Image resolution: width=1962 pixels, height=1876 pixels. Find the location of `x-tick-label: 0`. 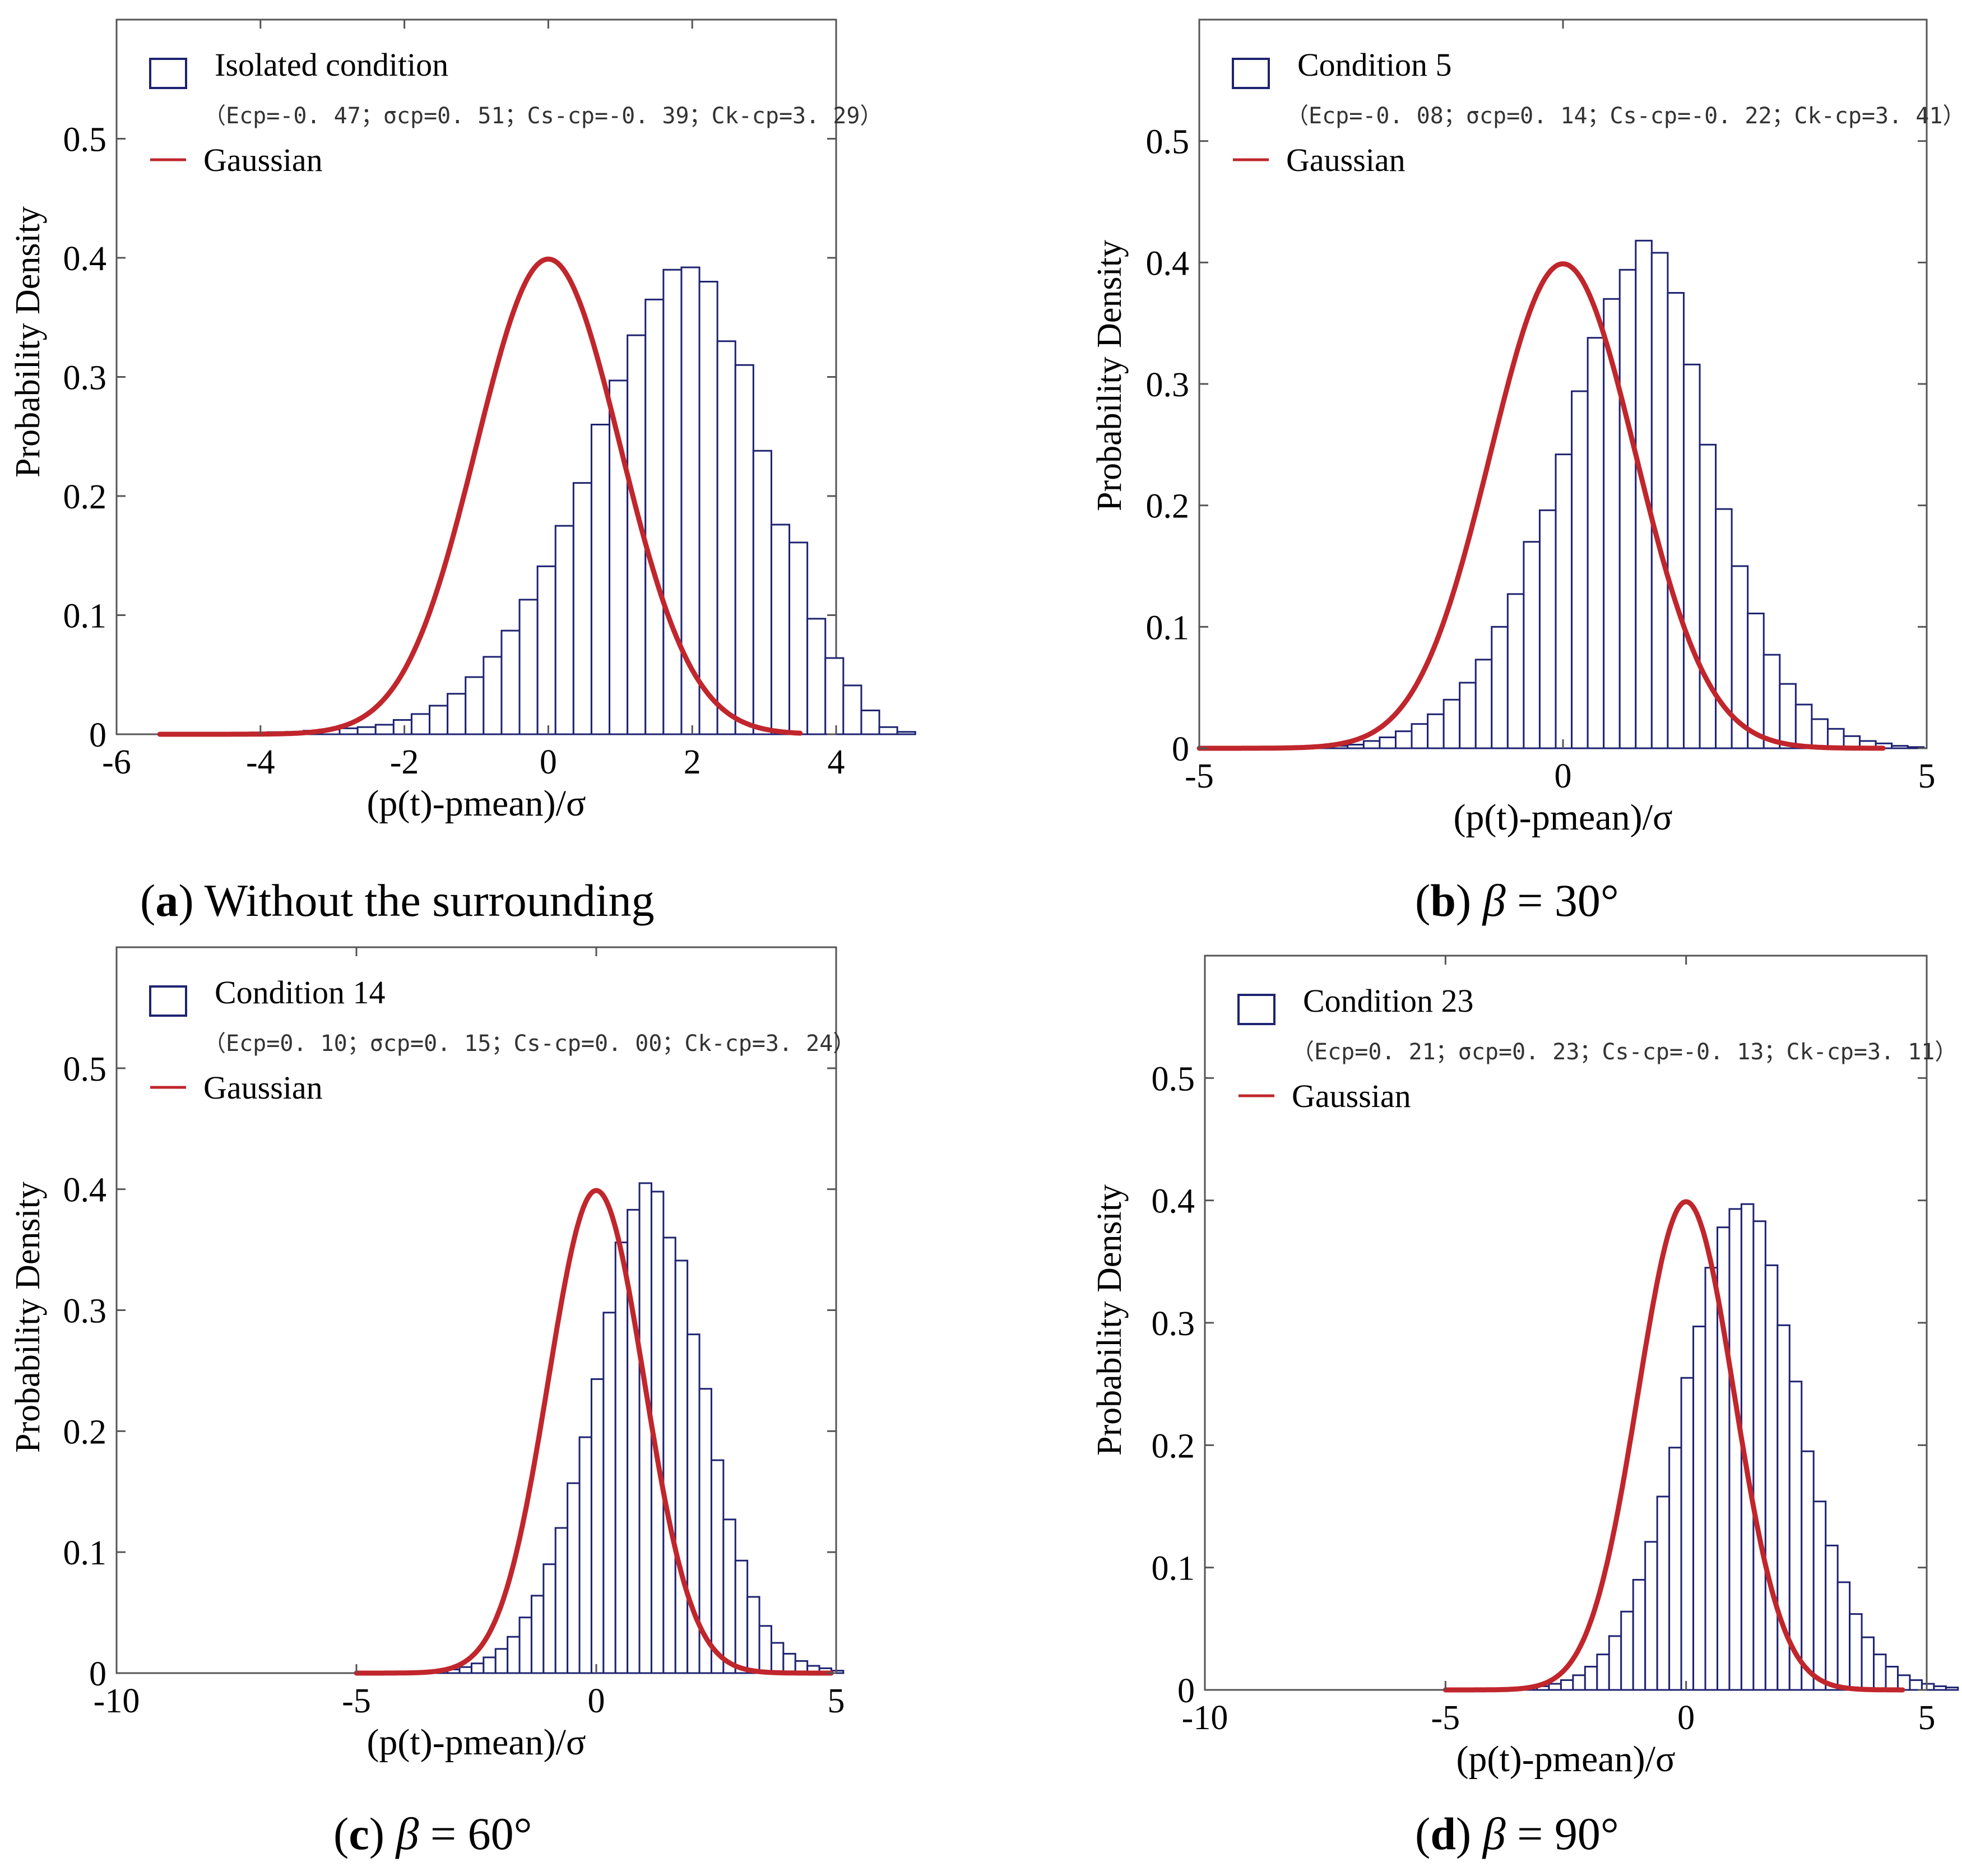

x-tick-label: 0 is located at coordinates (1564, 776).